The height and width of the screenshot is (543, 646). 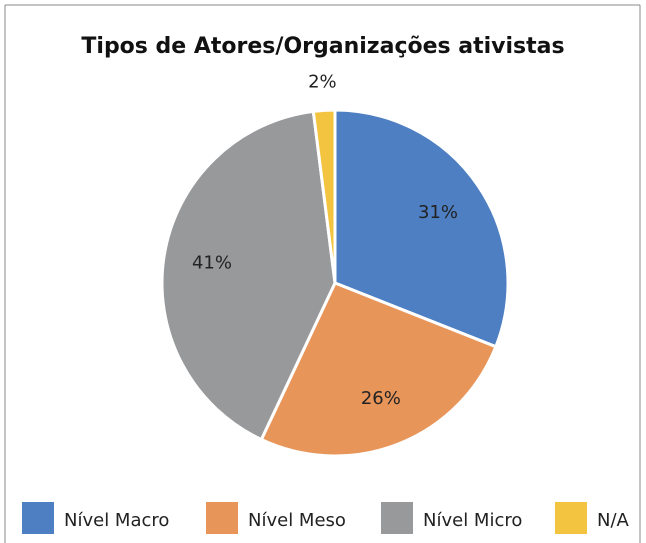 I want to click on data-label: 2%, so click(x=322, y=82).